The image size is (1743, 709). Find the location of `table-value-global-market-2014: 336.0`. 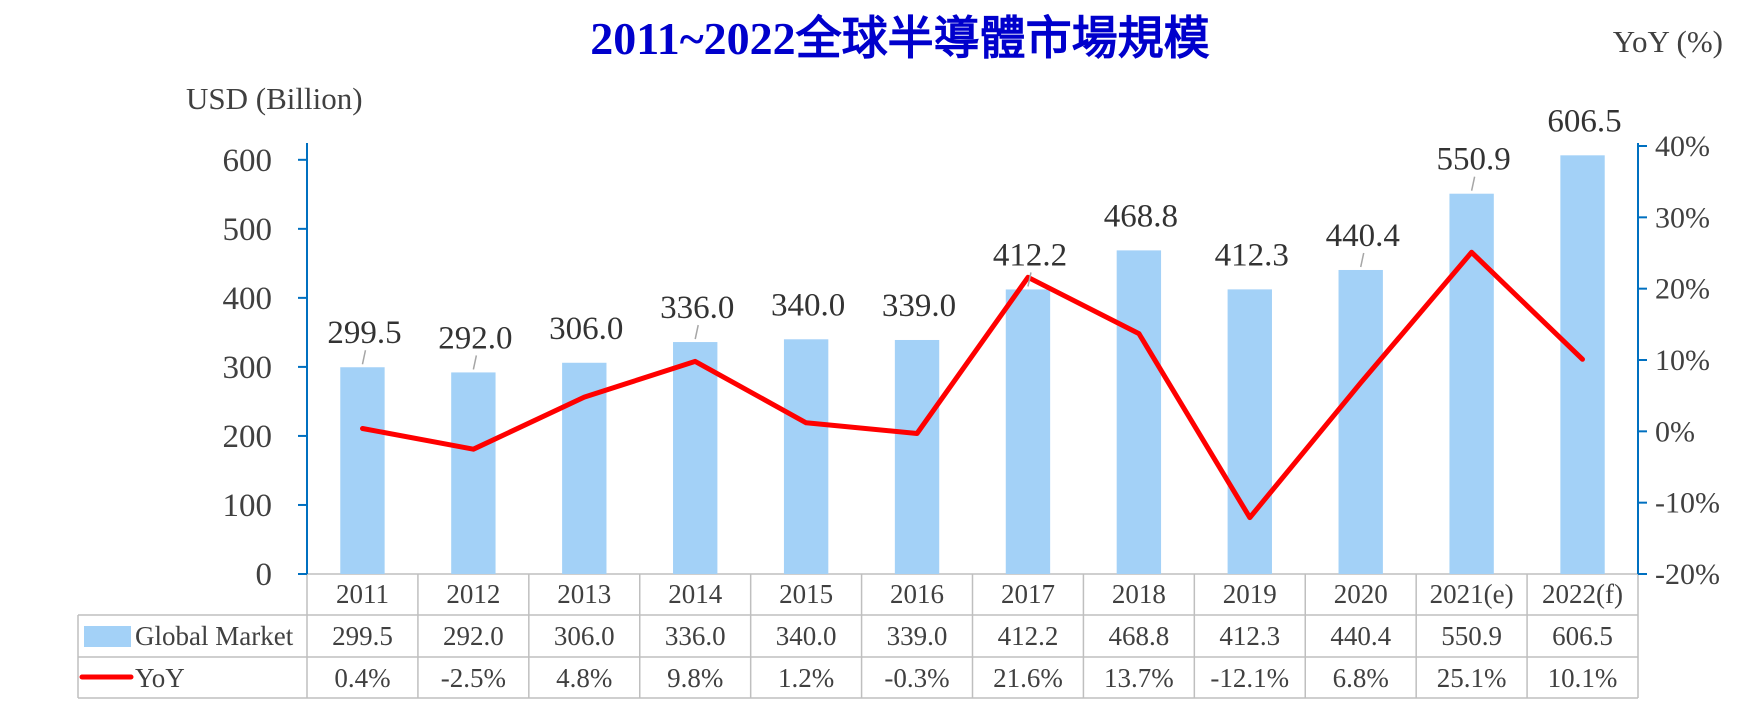

table-value-global-market-2014: 336.0 is located at coordinates (695, 636).